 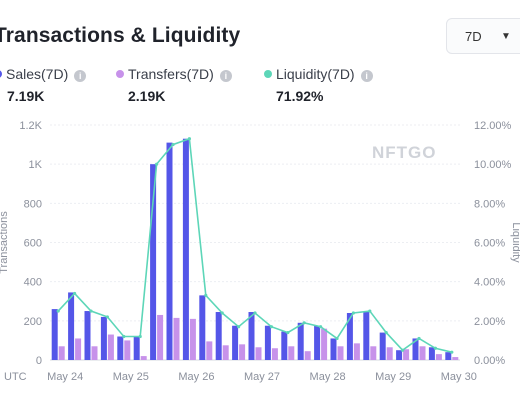 I want to click on legend-liquidity: Liquidity(7D) i, so click(x=318, y=74).